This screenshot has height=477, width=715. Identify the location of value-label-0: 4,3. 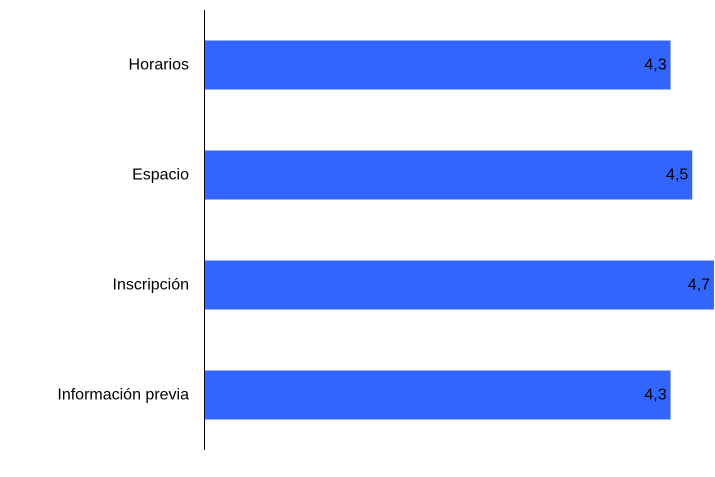
(655, 65).